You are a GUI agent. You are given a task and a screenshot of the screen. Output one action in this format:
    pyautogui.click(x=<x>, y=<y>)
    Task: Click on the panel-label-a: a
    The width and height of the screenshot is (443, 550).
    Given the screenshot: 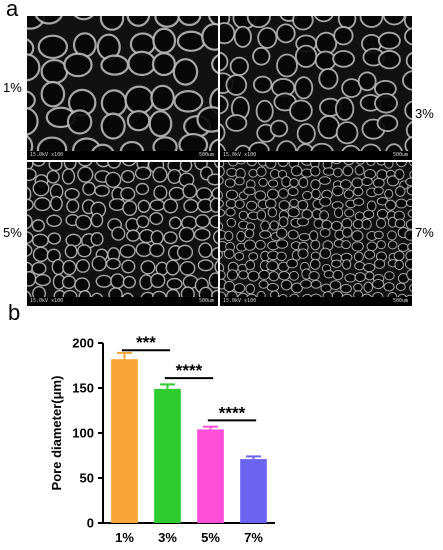 What is the action you would take?
    pyautogui.click(x=12, y=10)
    